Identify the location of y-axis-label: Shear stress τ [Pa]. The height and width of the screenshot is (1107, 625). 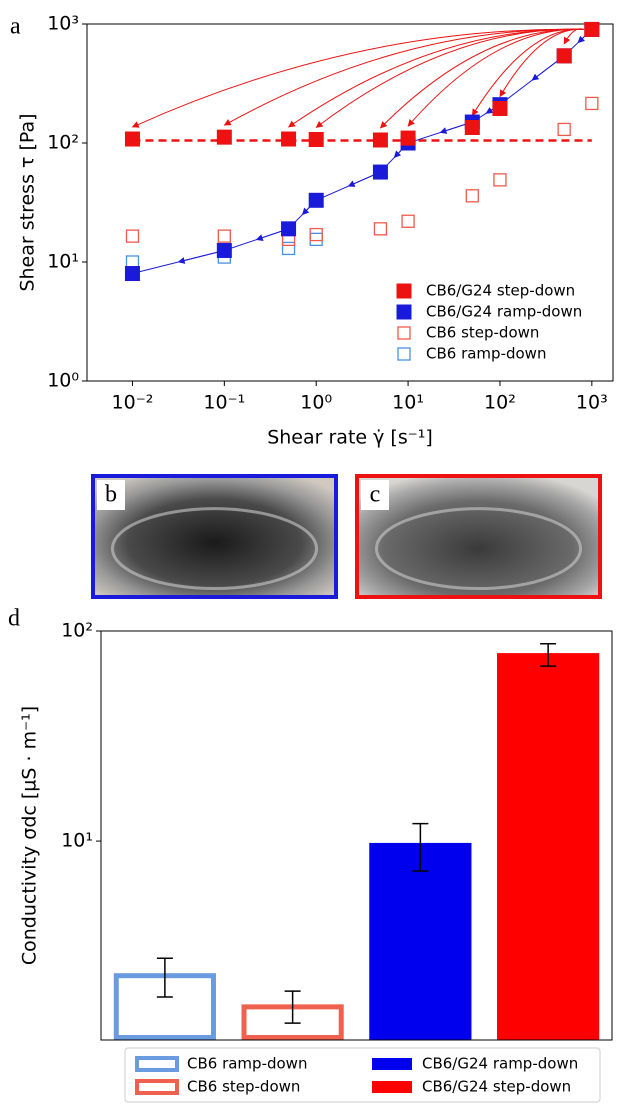
(28, 202).